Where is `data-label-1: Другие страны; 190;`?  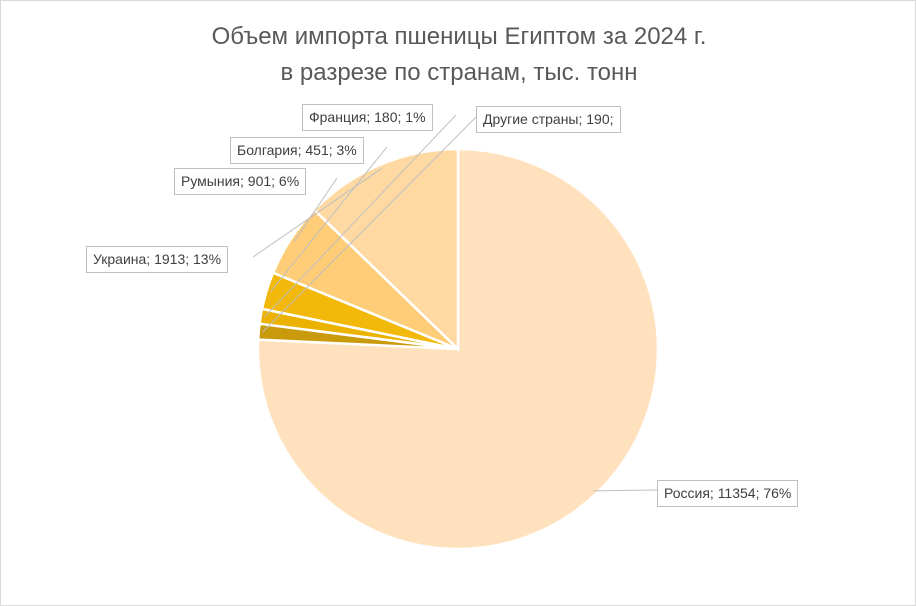 data-label-1: Другие страны; 190; is located at coordinates (548, 119).